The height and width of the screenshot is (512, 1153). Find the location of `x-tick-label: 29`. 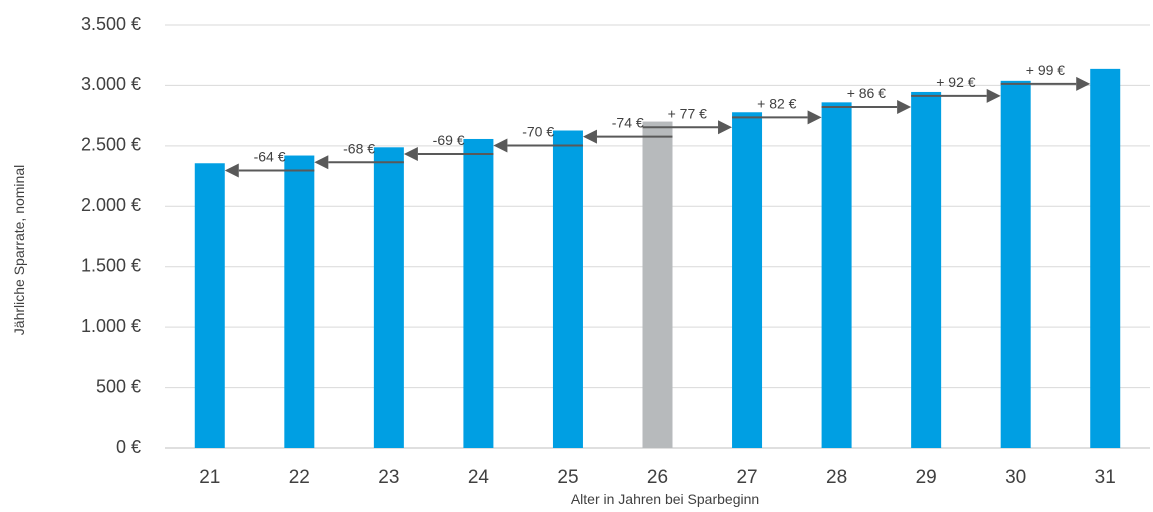

x-tick-label: 29 is located at coordinates (926, 477).